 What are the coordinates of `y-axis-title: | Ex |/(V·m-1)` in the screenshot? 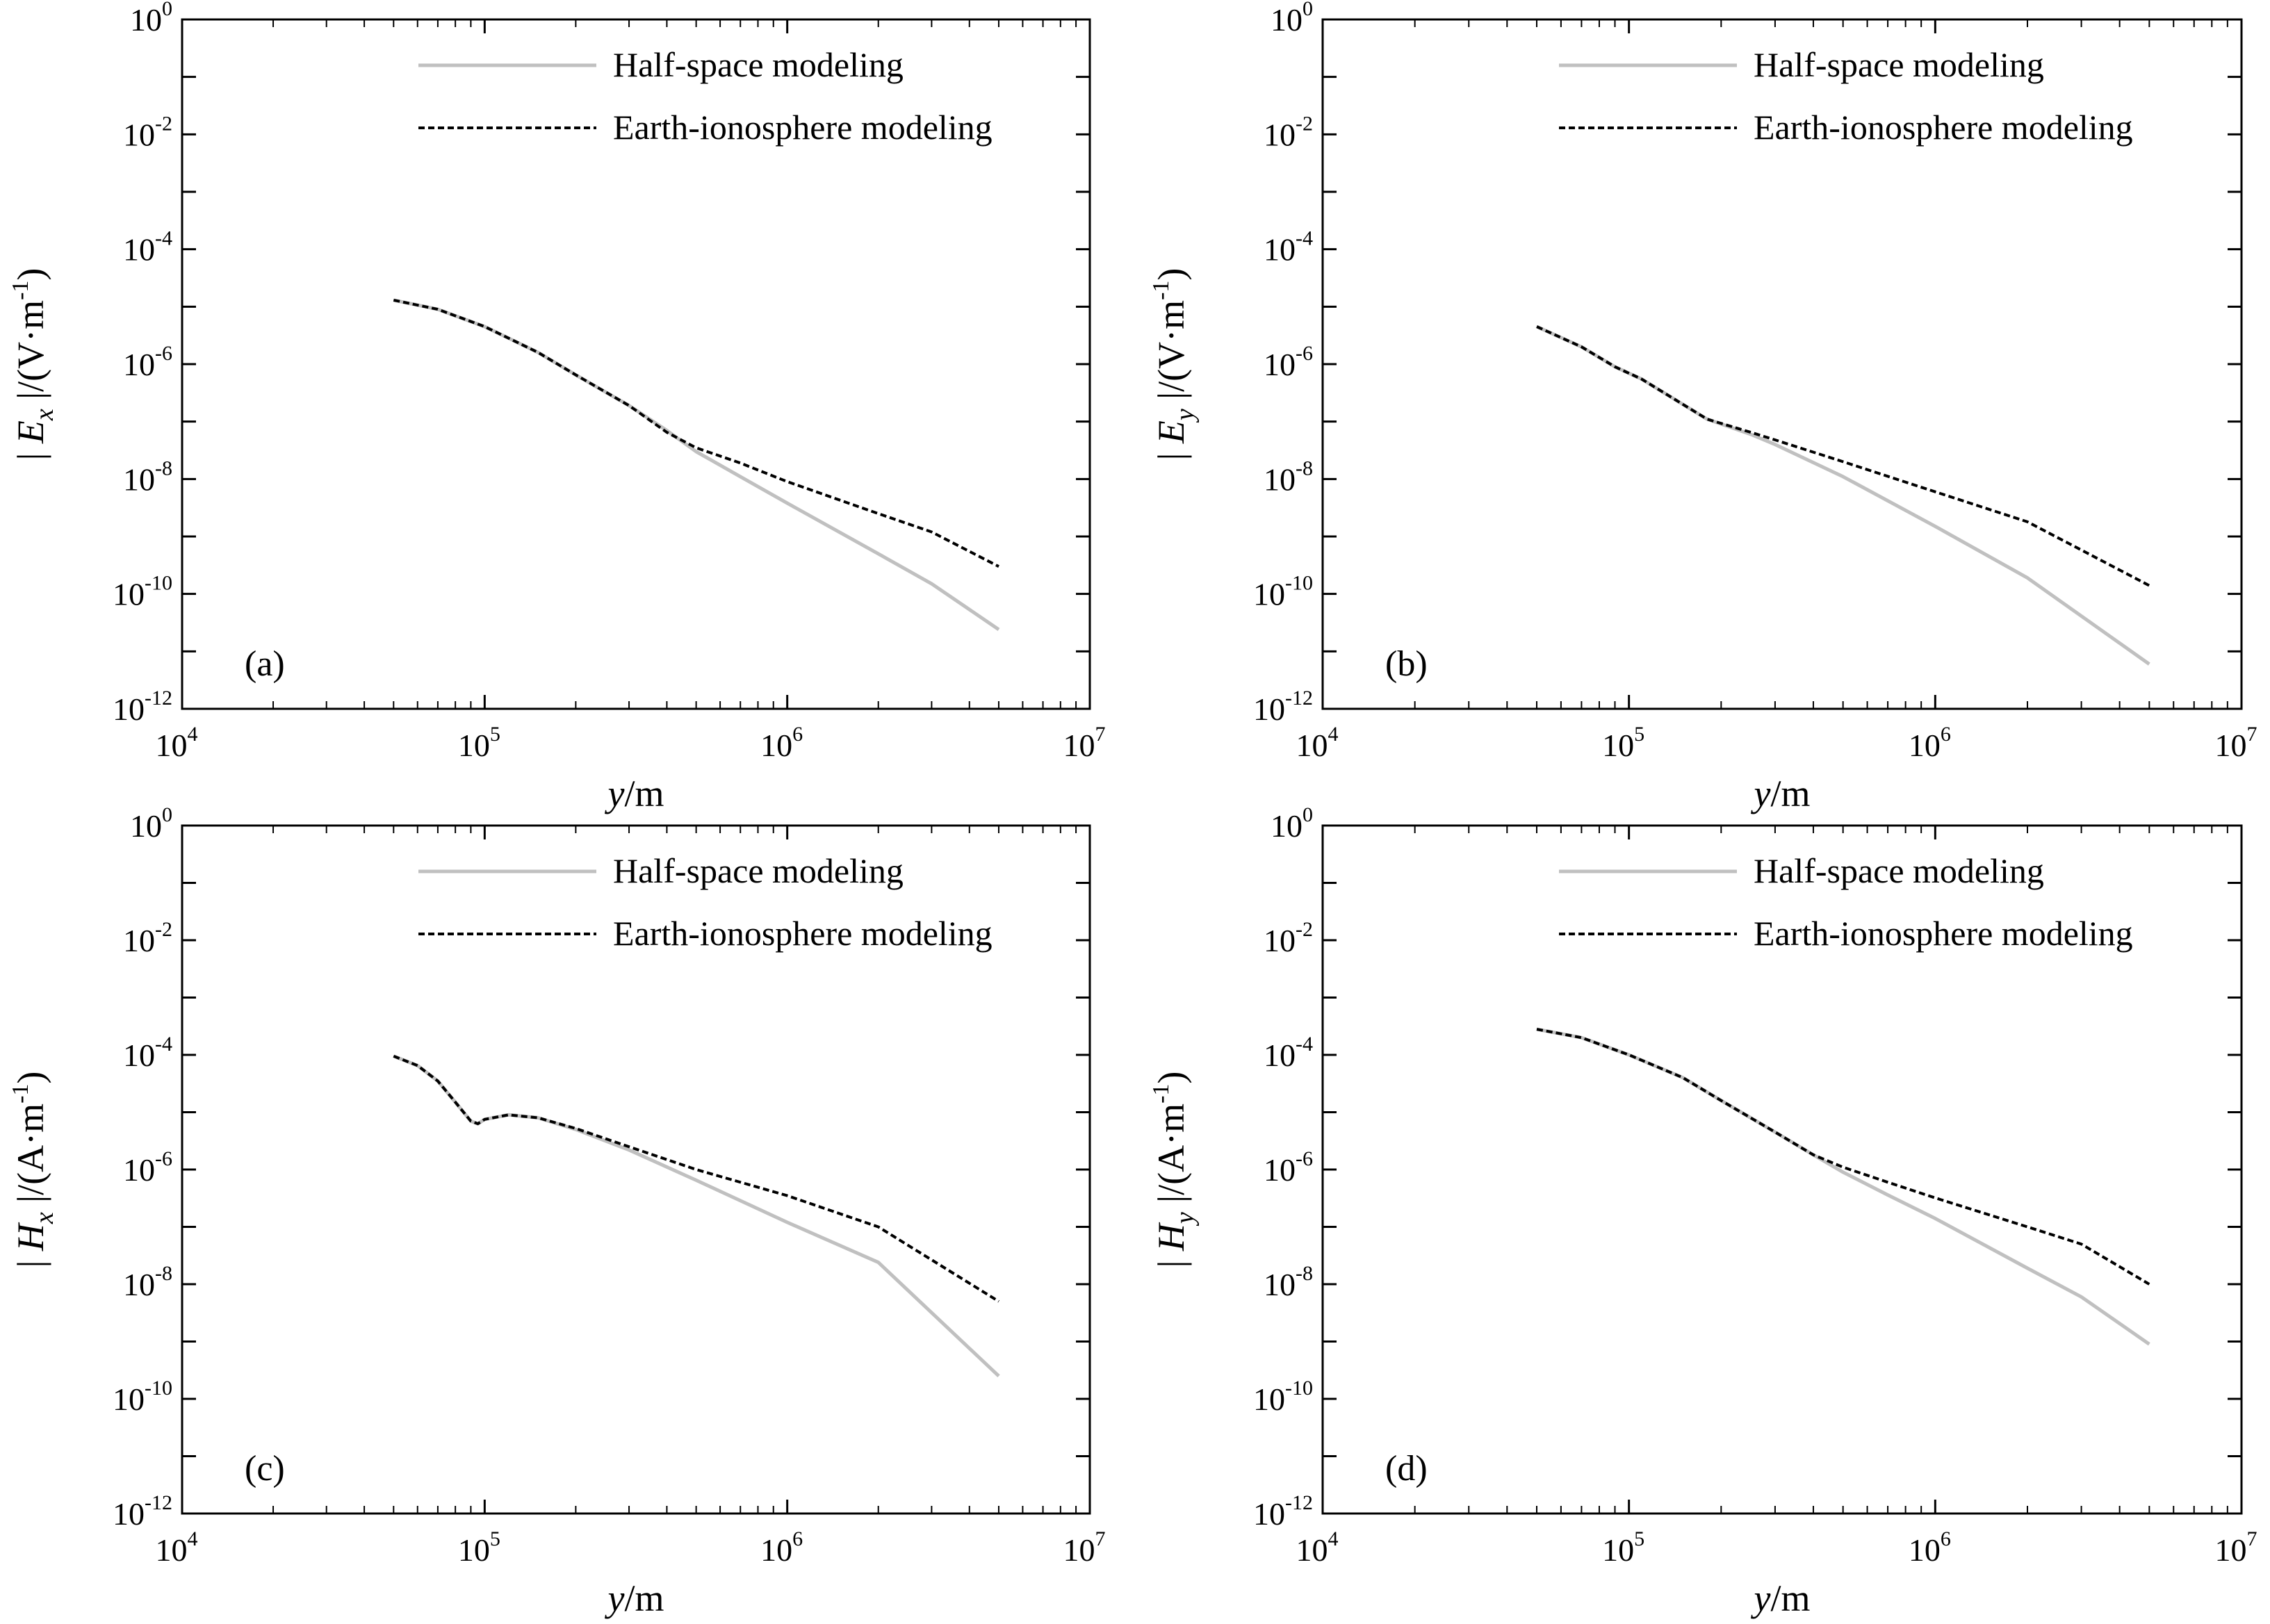 It's located at (33, 364).